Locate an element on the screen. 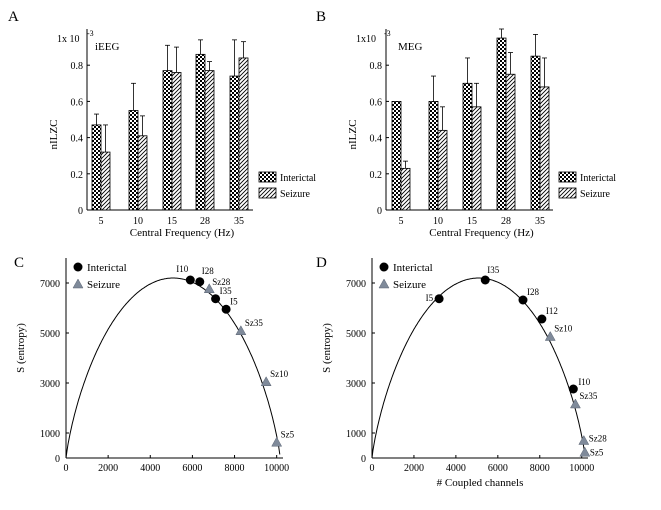 The height and width of the screenshot is (510, 661). x-axis-label: # Coupled channels is located at coordinates (480, 483).